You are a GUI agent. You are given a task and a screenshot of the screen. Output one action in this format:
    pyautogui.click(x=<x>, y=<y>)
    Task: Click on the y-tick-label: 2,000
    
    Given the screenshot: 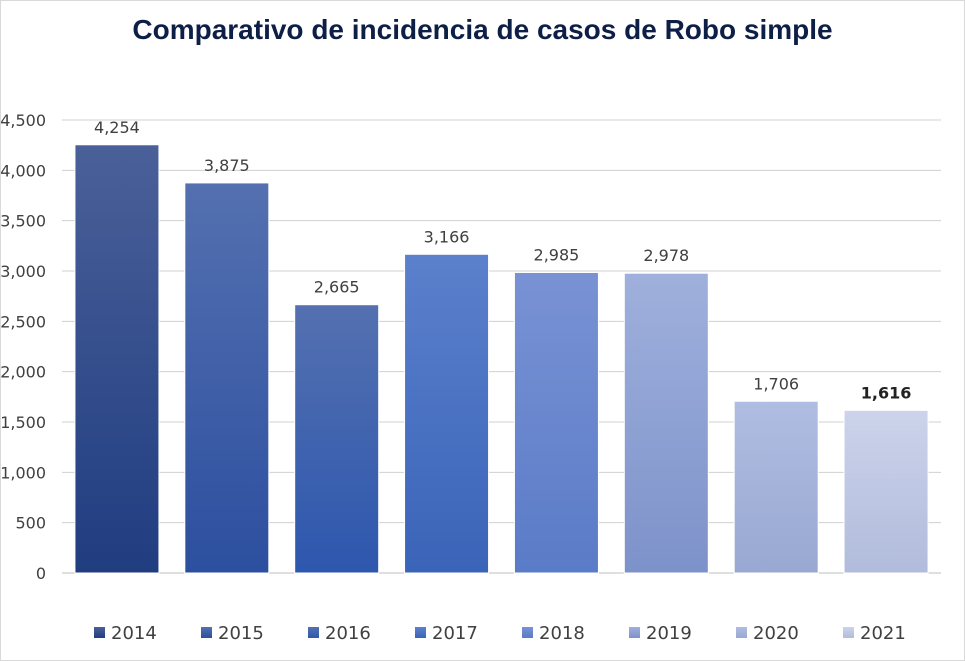 What is the action you would take?
    pyautogui.click(x=23, y=372)
    